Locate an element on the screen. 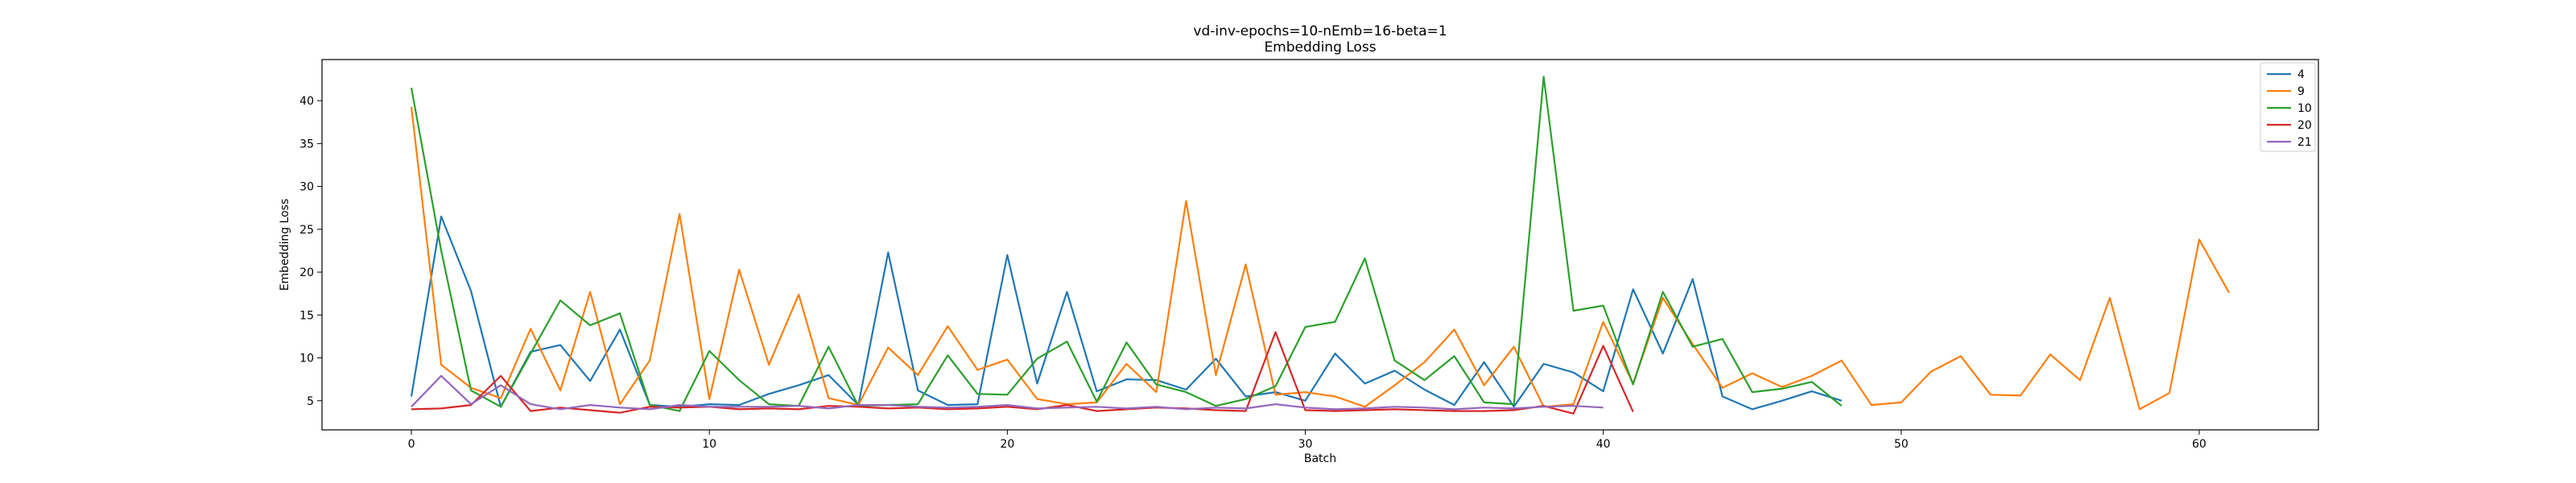 Image resolution: width=2576 pixels, height=483 pixels. x-tick-label: 50 is located at coordinates (1901, 444).